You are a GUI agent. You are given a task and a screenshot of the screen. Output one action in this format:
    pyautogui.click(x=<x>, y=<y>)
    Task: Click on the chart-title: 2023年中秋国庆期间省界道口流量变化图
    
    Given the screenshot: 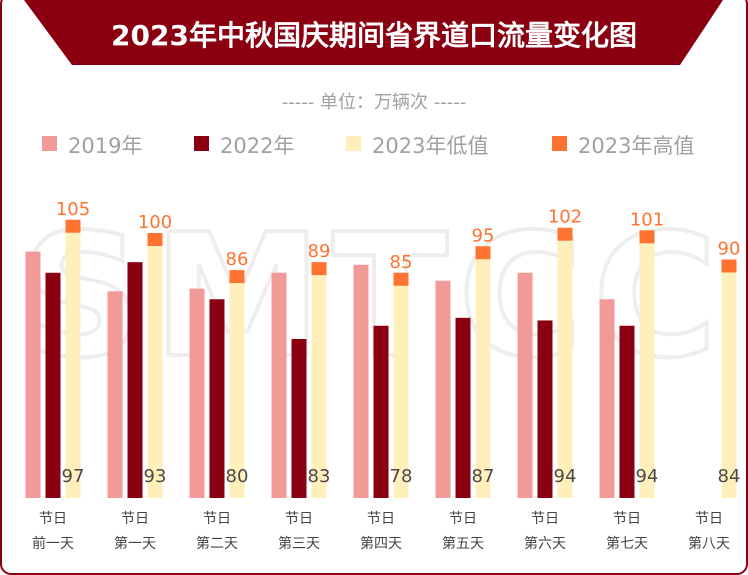 What is the action you would take?
    pyautogui.click(x=374, y=35)
    